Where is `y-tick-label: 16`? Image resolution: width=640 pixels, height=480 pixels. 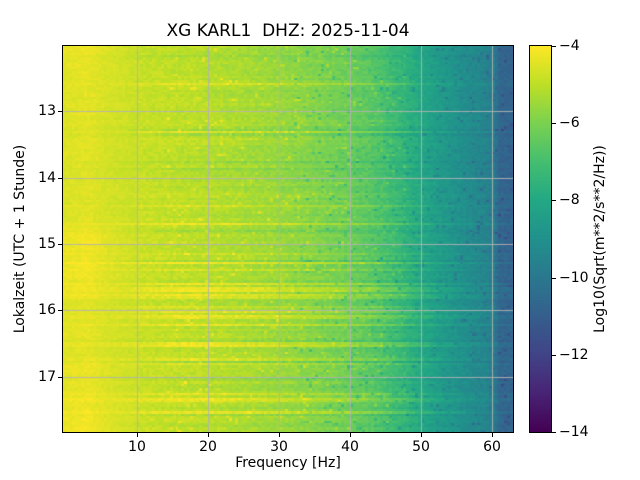
y-tick-label: 16 is located at coordinates (47, 310).